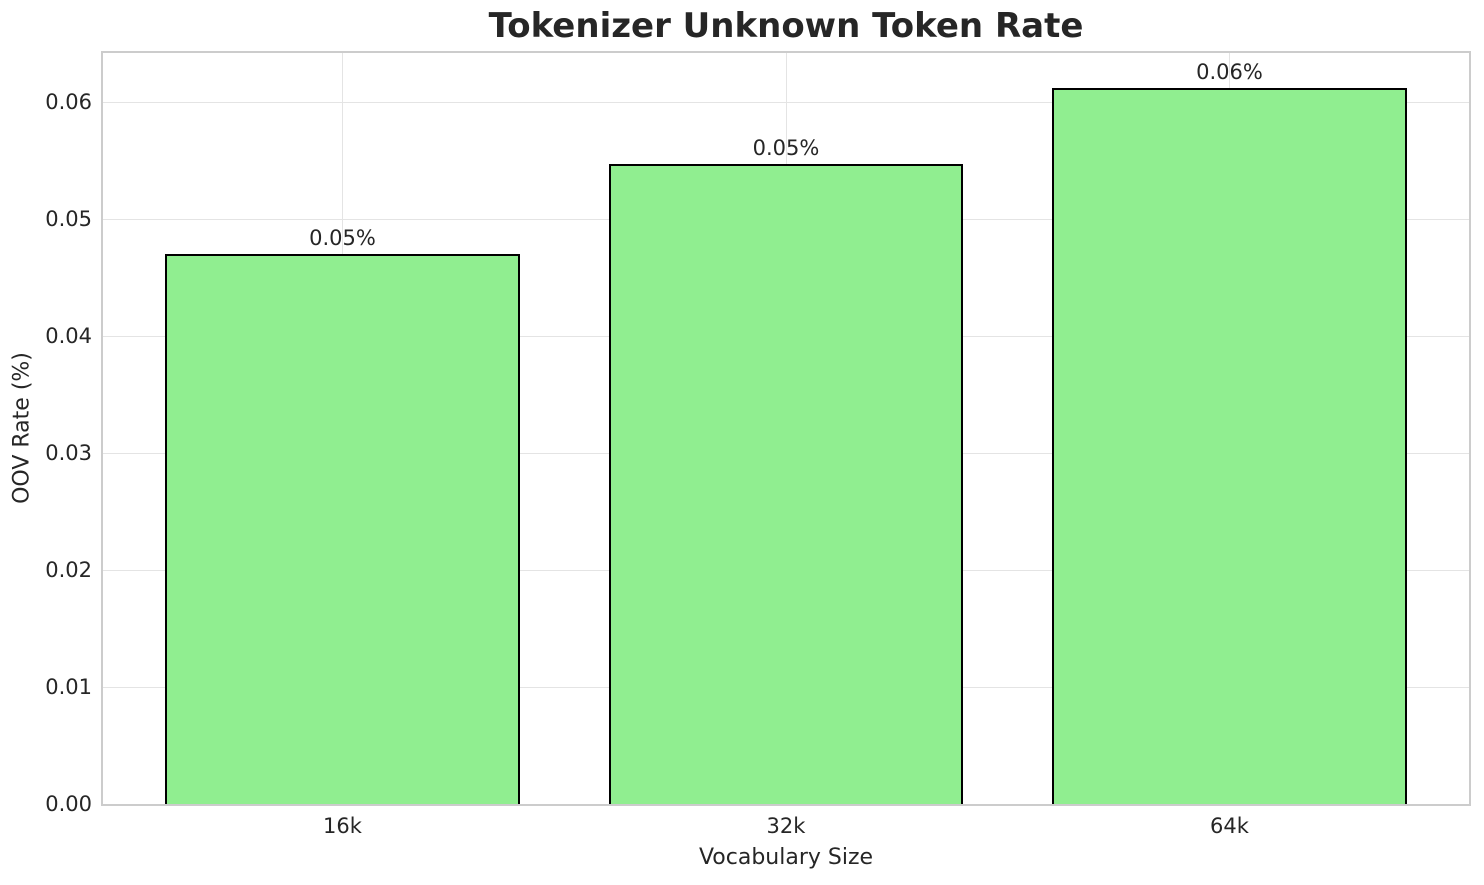 The height and width of the screenshot is (885, 1484). What do you see at coordinates (22, 428) in the screenshot?
I see `y-axis-label: OOV Rate (%)` at bounding box center [22, 428].